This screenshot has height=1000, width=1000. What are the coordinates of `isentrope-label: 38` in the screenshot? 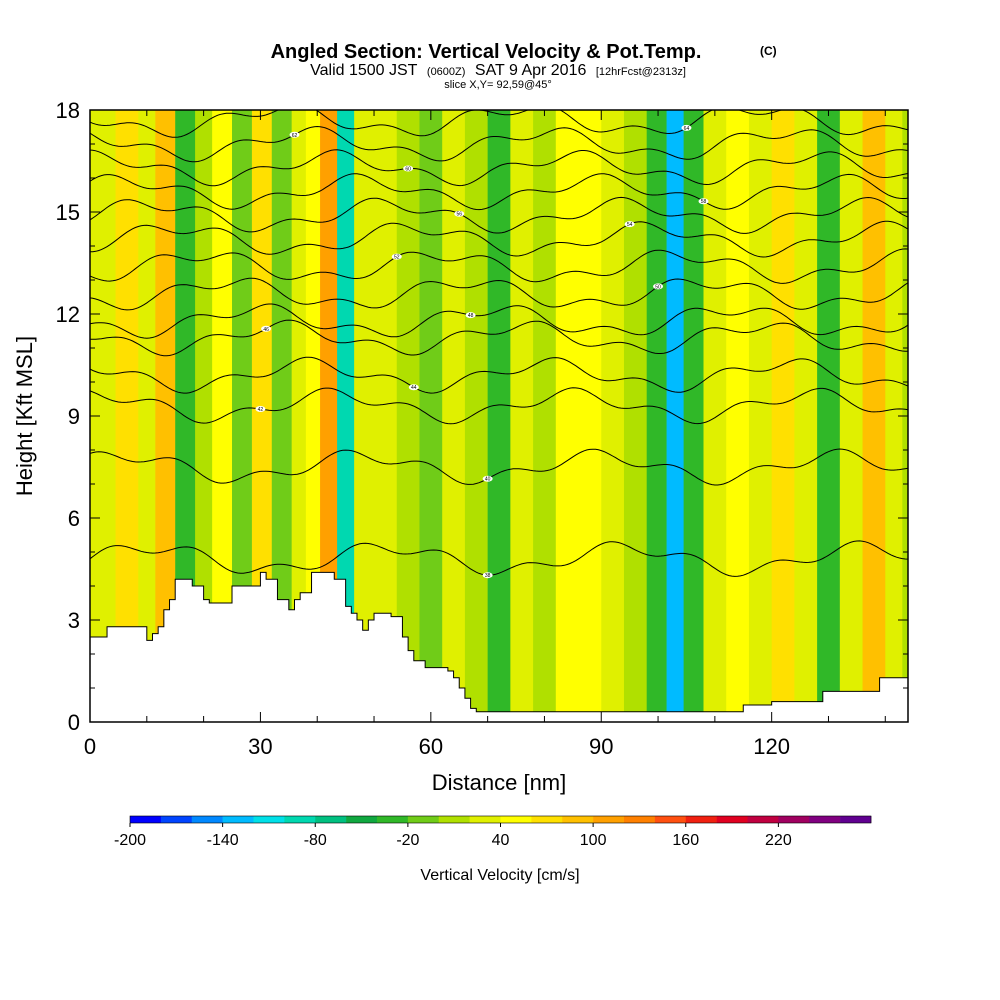 It's located at (488, 576).